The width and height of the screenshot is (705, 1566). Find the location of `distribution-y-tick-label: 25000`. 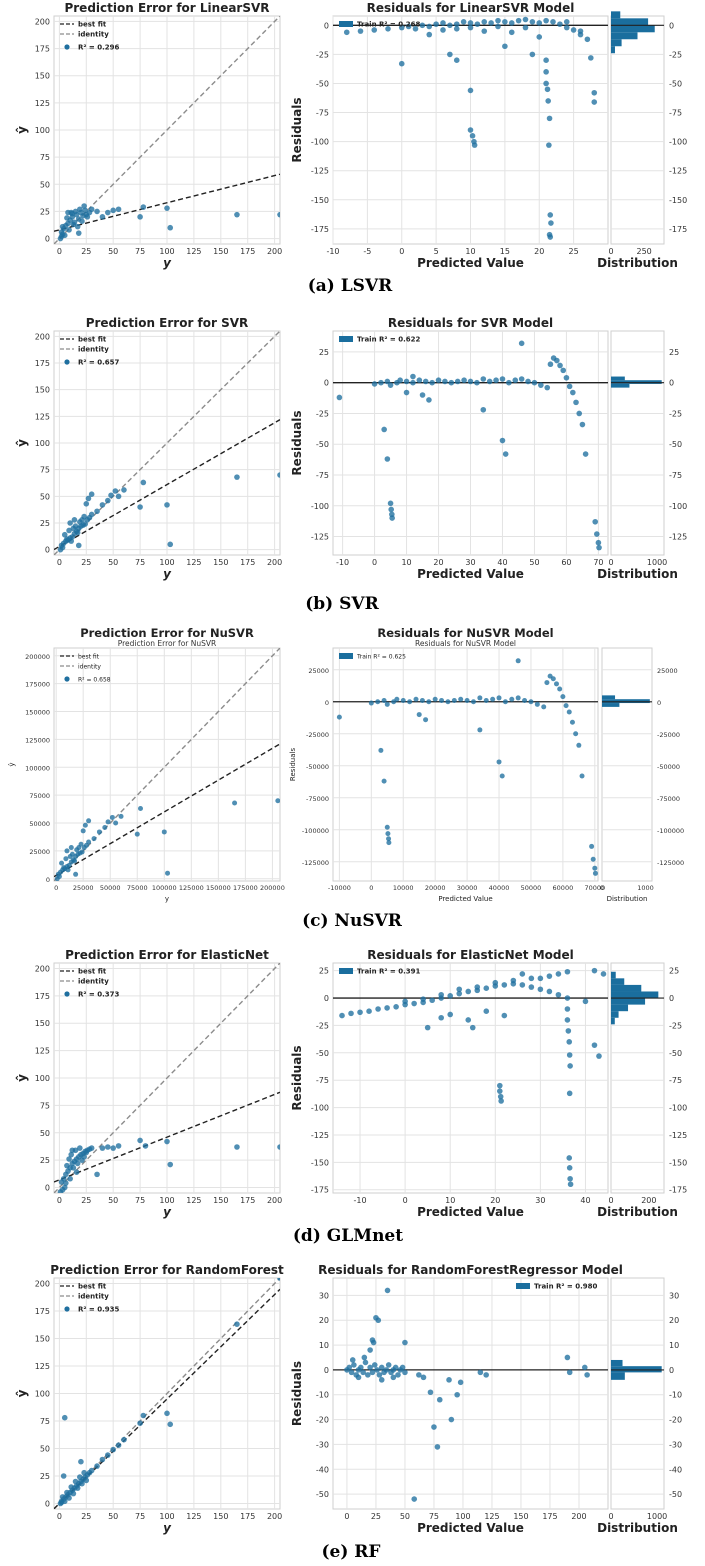

distribution-y-tick-label: 25000 is located at coordinates (667, 671).